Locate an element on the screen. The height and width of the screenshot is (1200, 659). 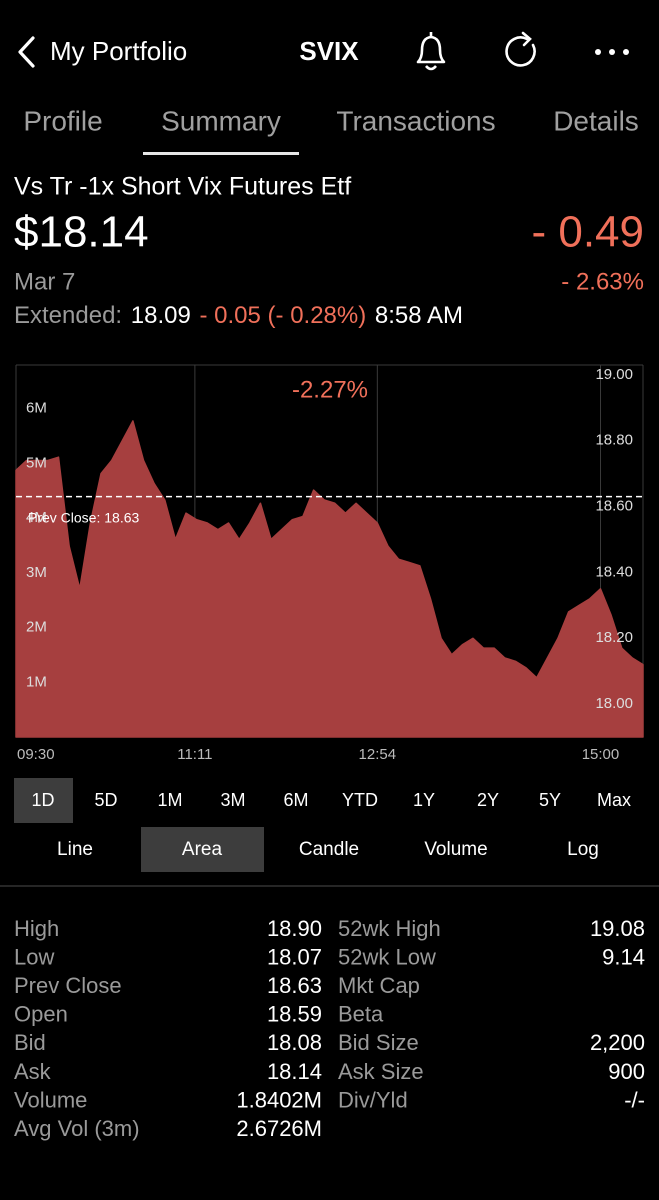
chart-style-button: Line is located at coordinates (75, 849).